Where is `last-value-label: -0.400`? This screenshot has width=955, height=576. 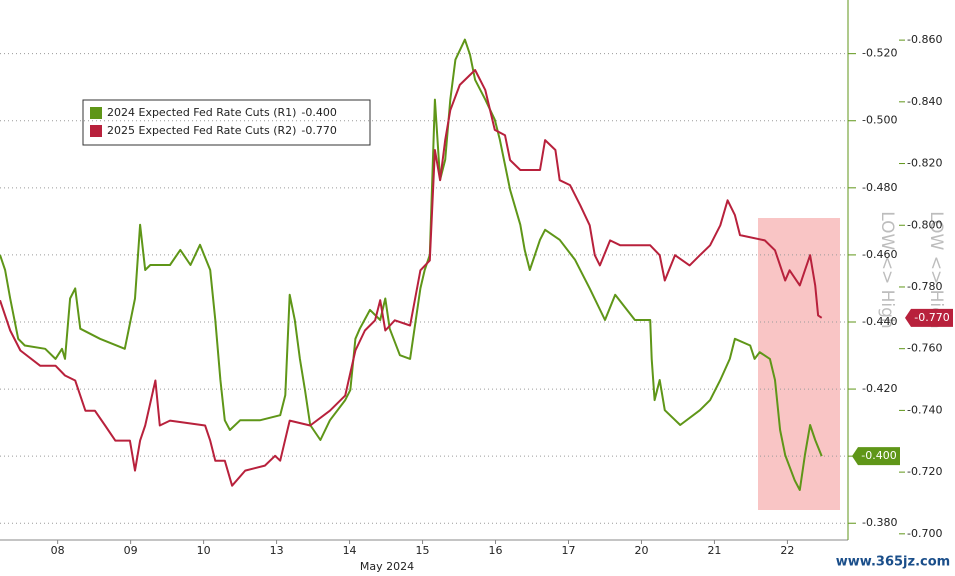
last-value-label: -0.400 is located at coordinates (878, 455).